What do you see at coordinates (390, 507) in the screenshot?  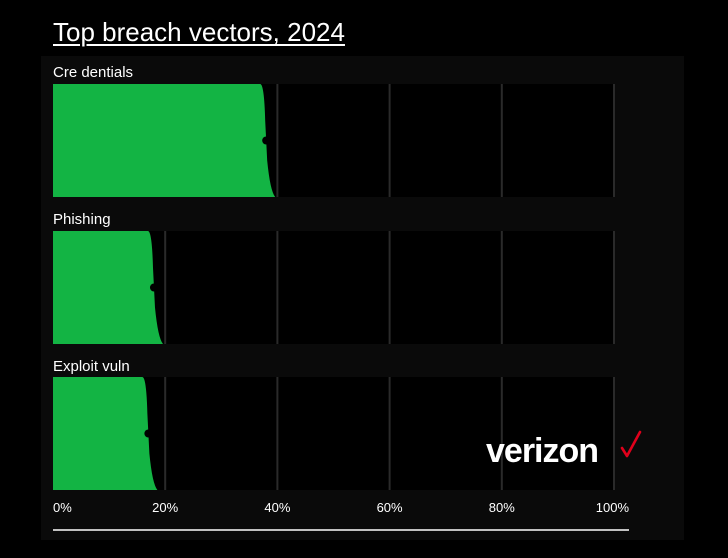 I see `tick-label: 60%` at bounding box center [390, 507].